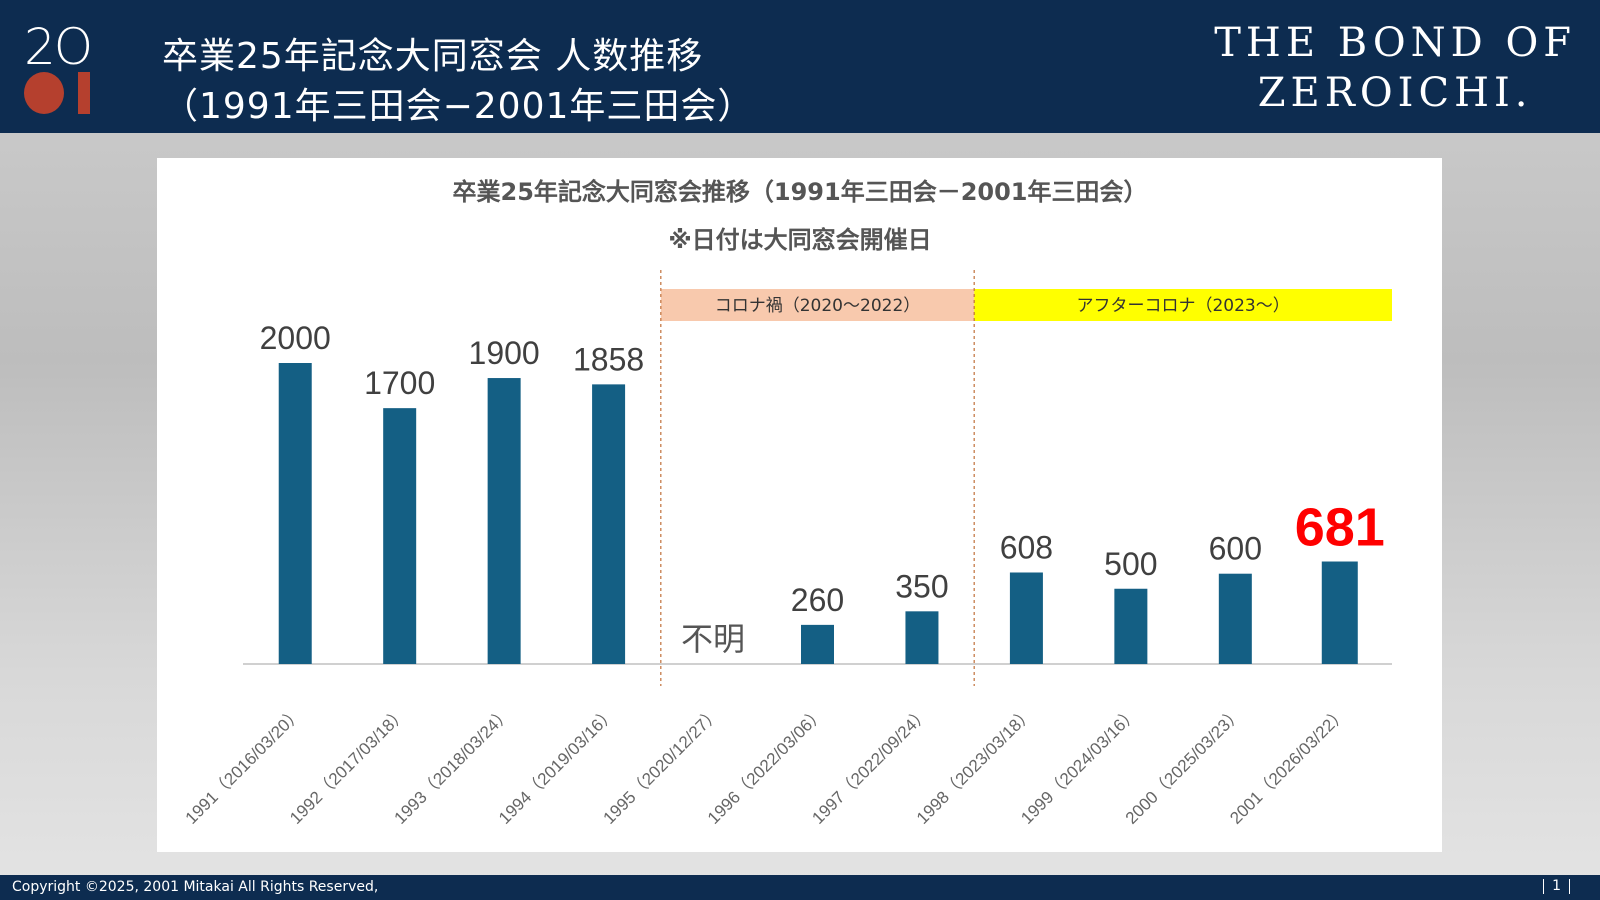 The width and height of the screenshot is (1600, 900). I want to click on chart-subtitle: ※日付は大同窓会開催日, so click(799, 240).